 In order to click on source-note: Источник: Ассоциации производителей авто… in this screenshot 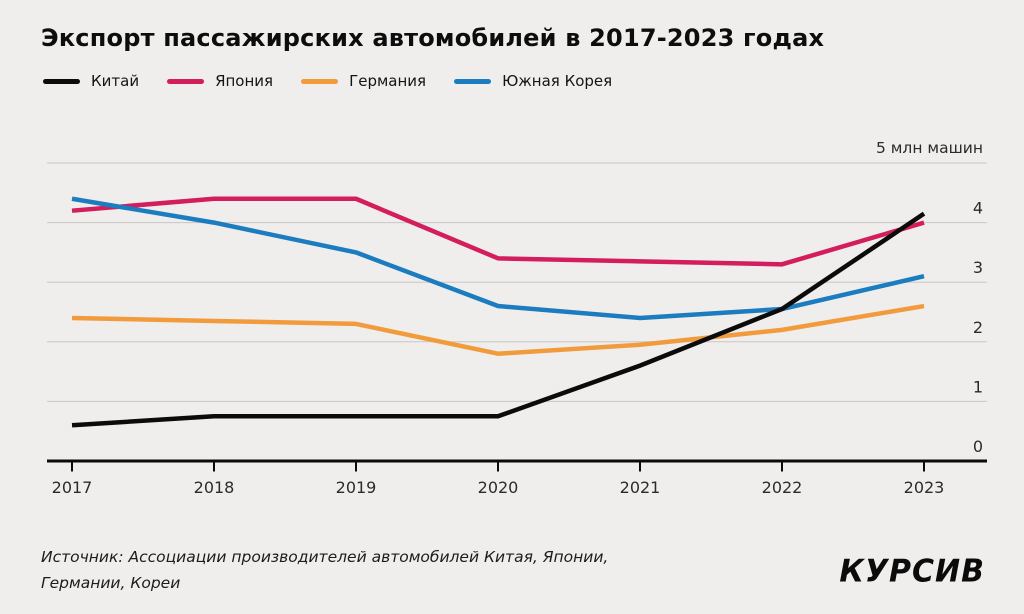, I will do `click(324, 570)`.